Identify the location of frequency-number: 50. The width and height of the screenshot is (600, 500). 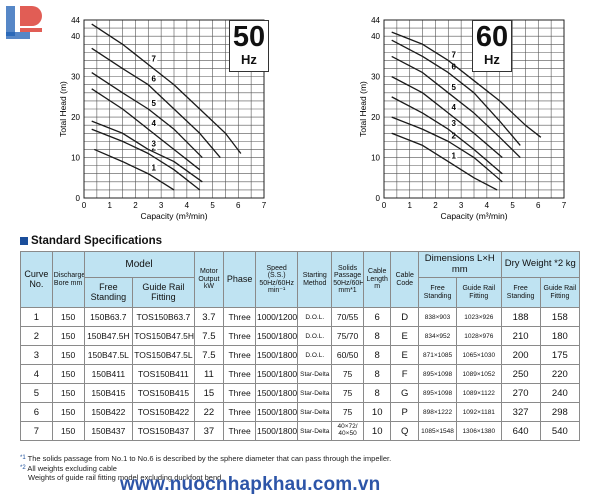
(249, 37).